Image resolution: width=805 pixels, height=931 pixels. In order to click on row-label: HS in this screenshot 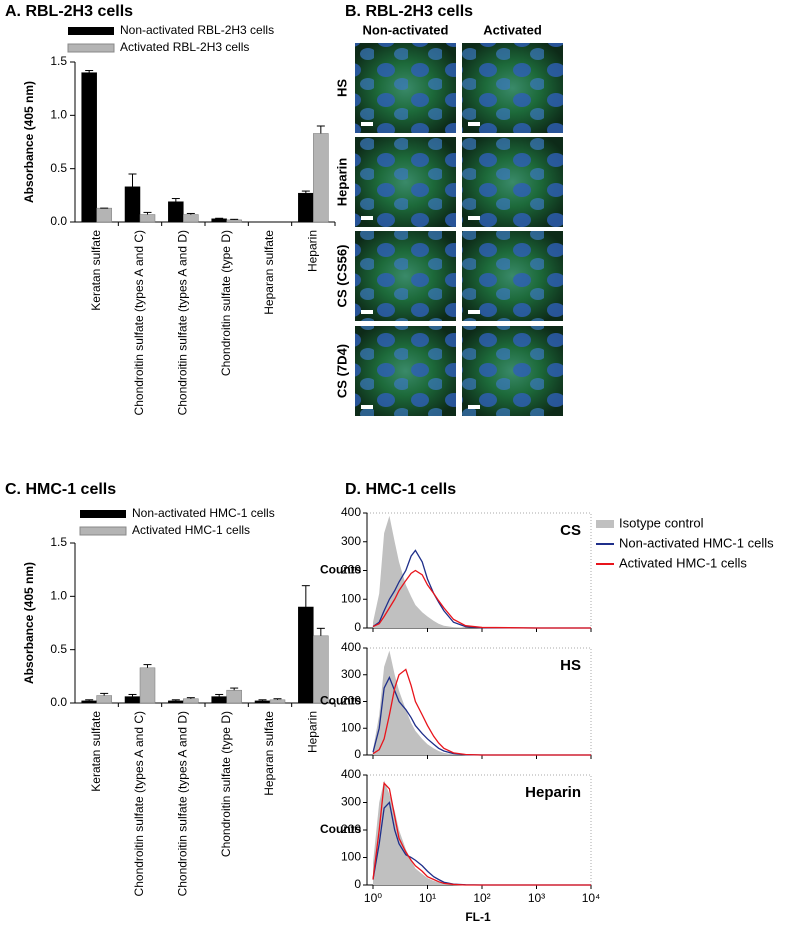, I will do `click(341, 88)`.